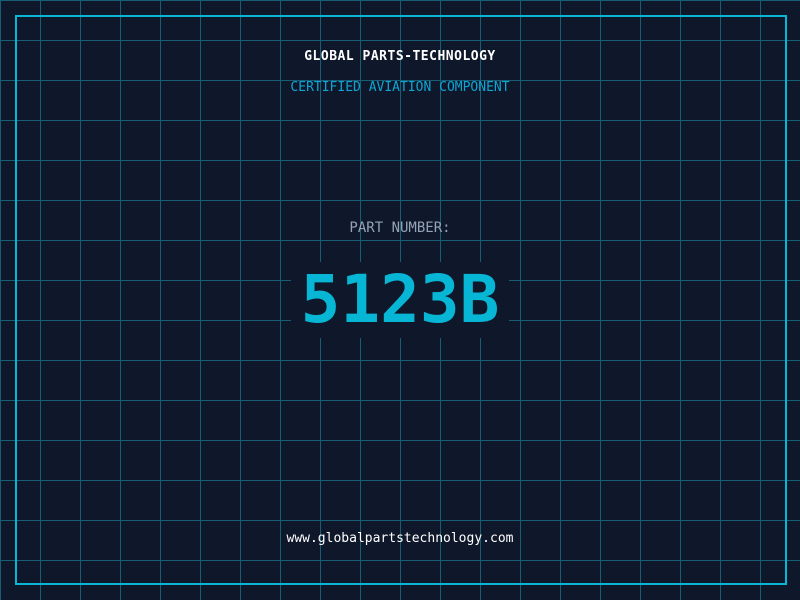 This screenshot has height=600, width=800. I want to click on part-number: 5123B, so click(400, 300).